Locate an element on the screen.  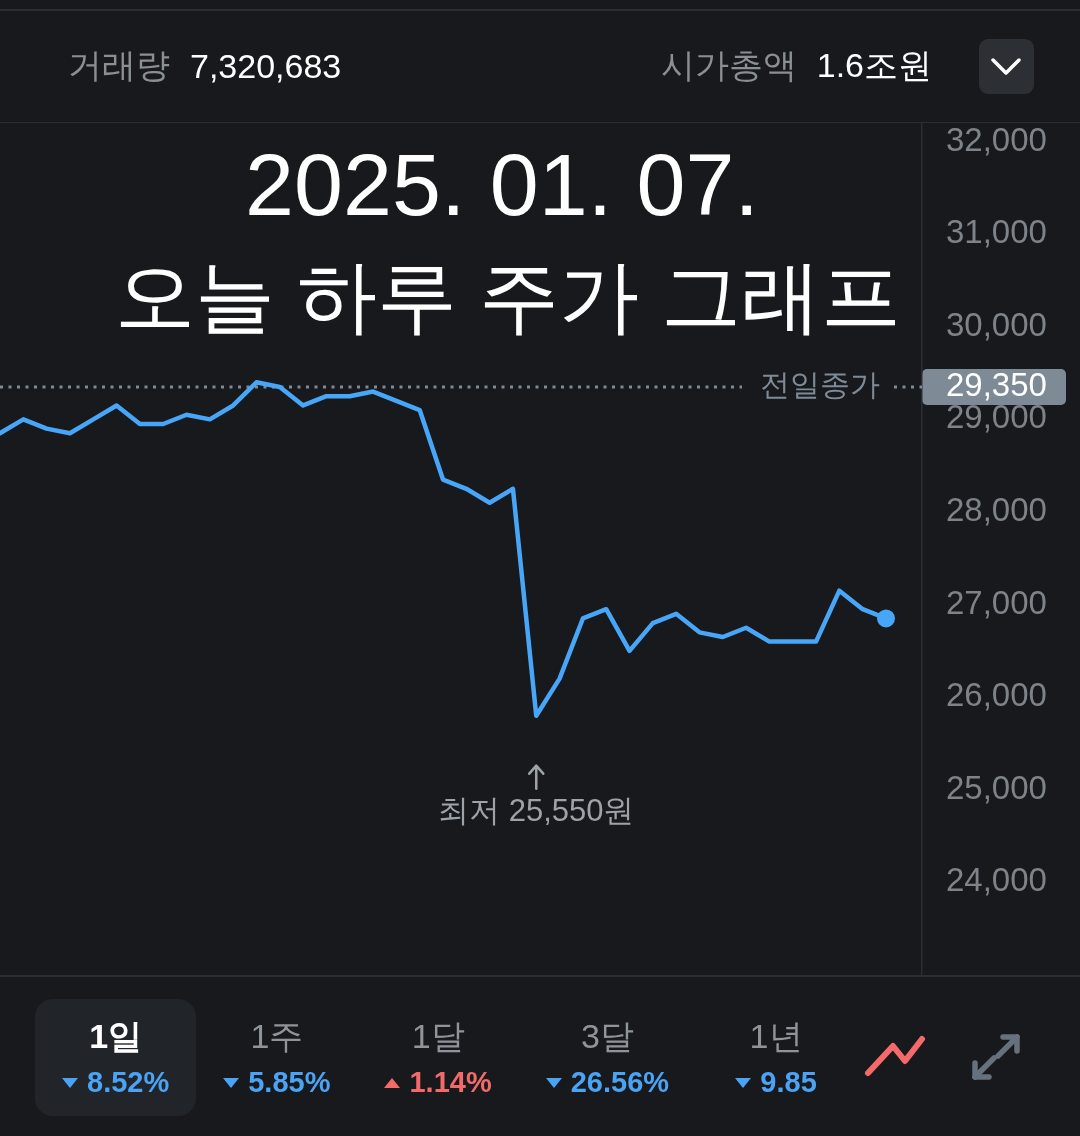
ref-line-label: 전일종가 is located at coordinates (820, 385).